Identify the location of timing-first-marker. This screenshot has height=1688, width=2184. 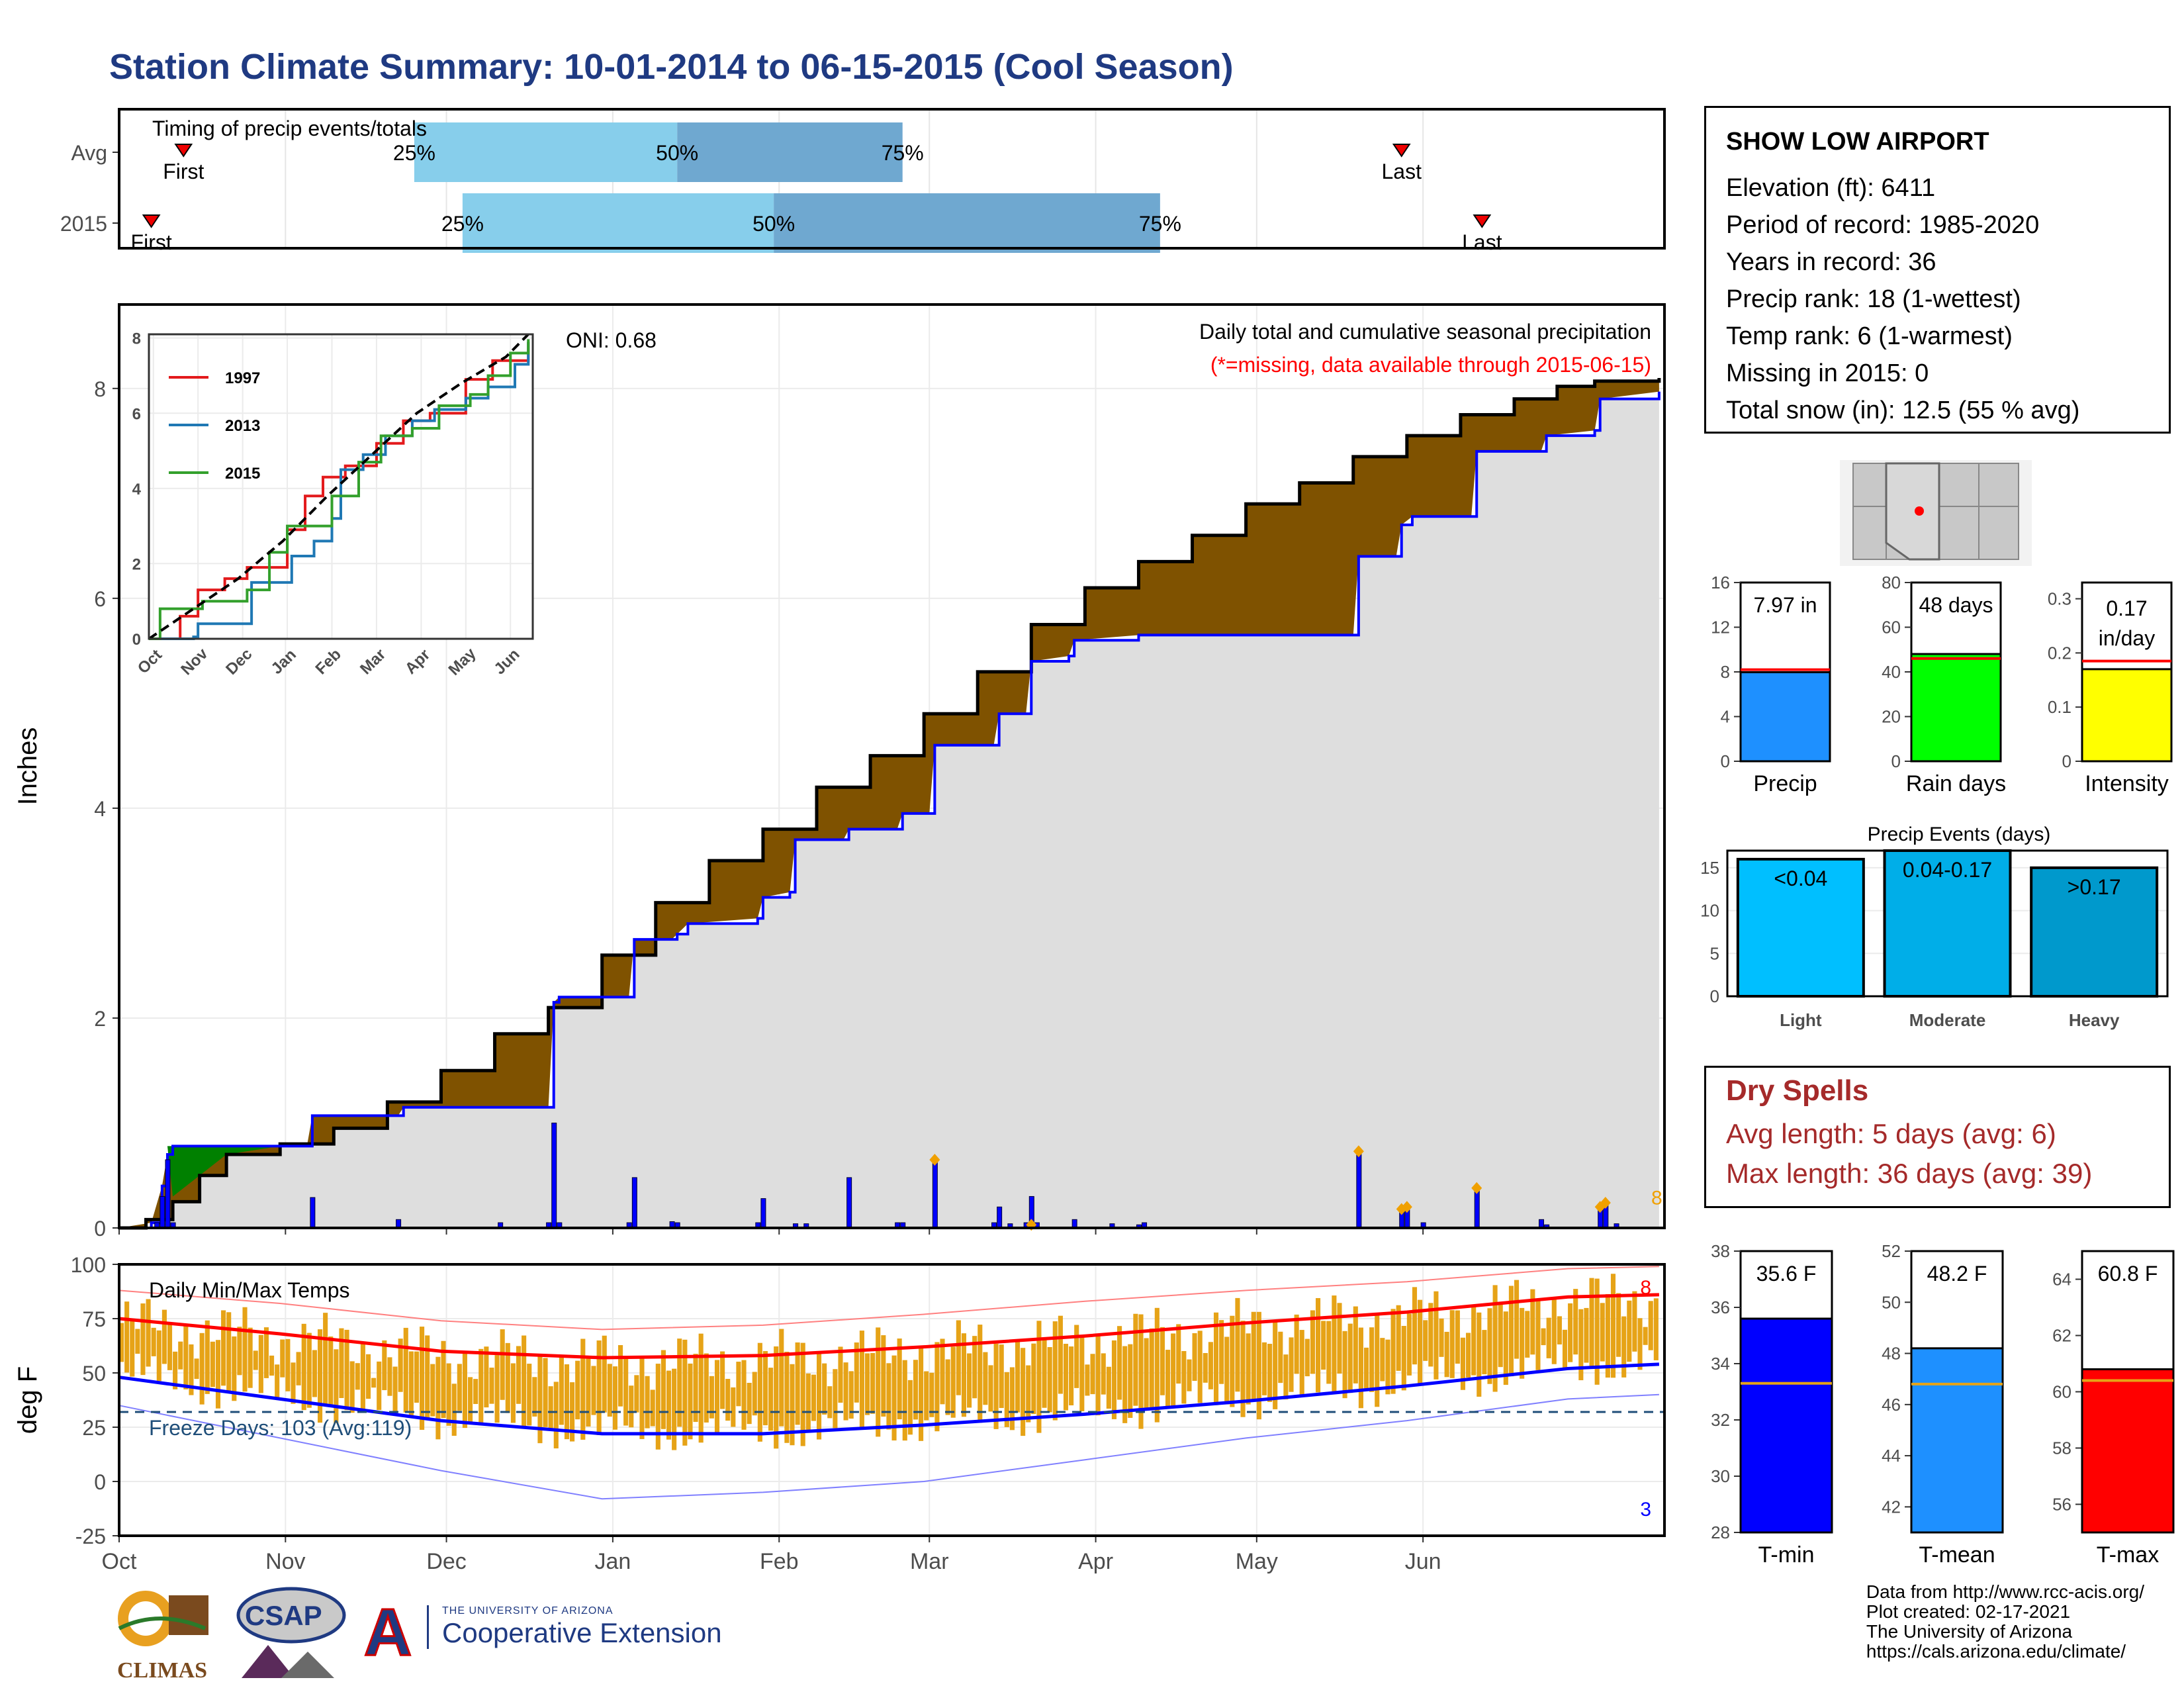
(183, 151).